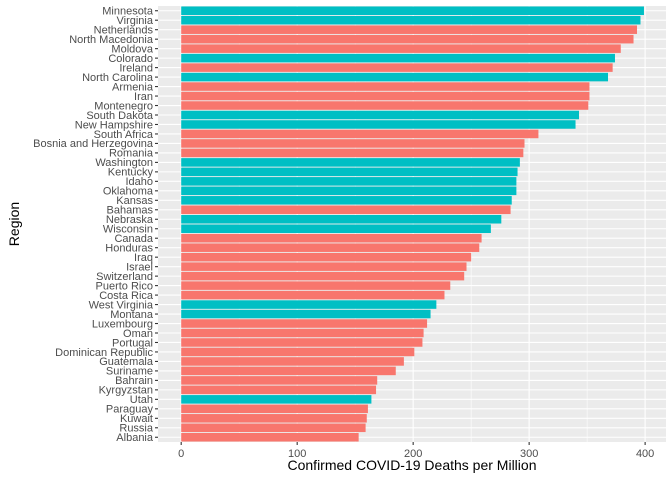 This screenshot has height=480, width=672. I want to click on y-tick-label: Armenia, so click(133, 87).